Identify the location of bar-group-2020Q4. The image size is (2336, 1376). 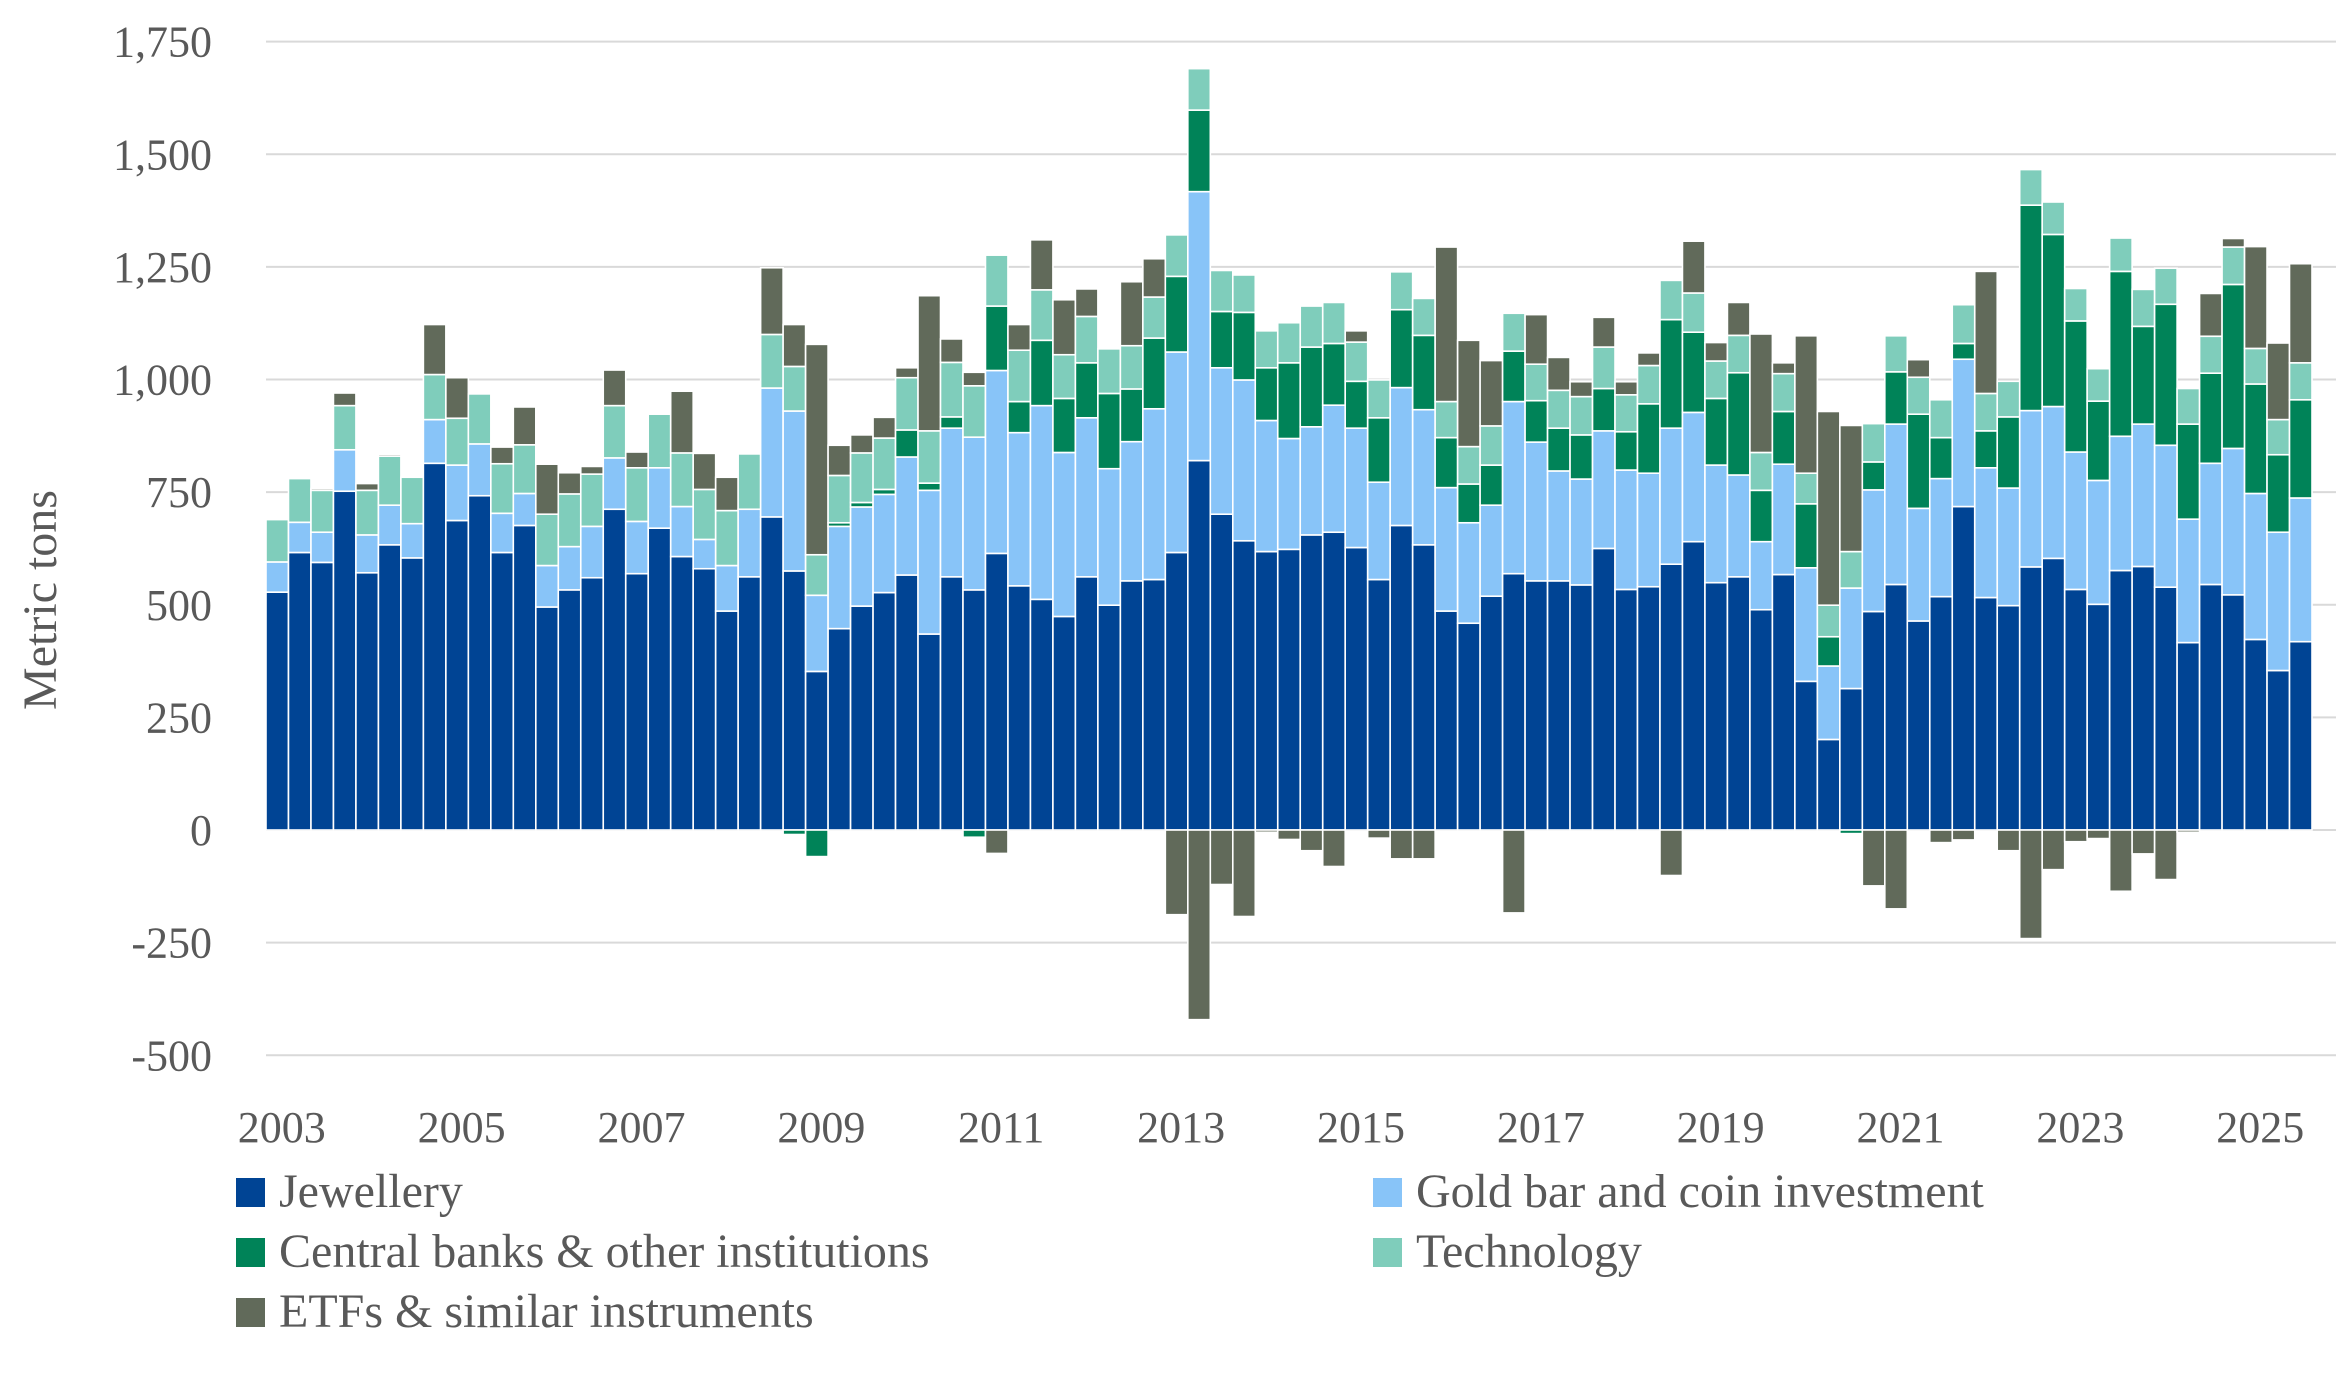
(1873, 654).